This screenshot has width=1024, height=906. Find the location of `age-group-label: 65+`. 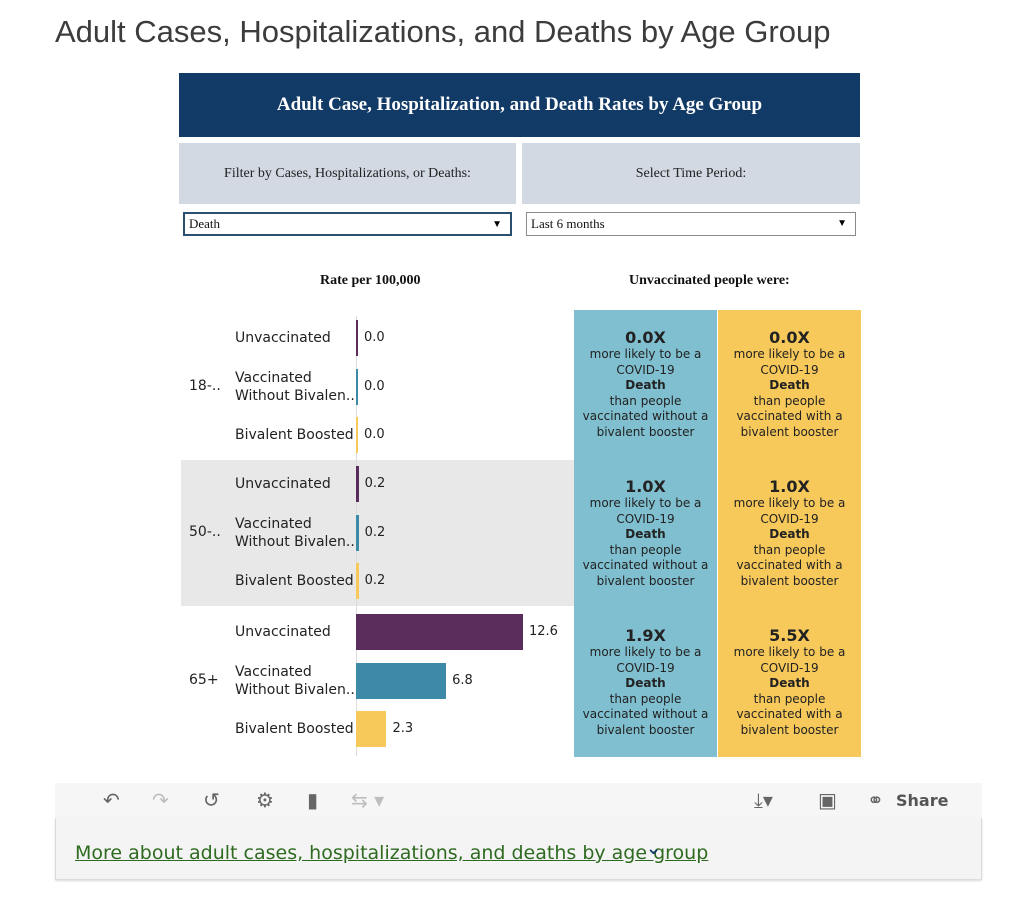

age-group-label: 65+ is located at coordinates (204, 680).